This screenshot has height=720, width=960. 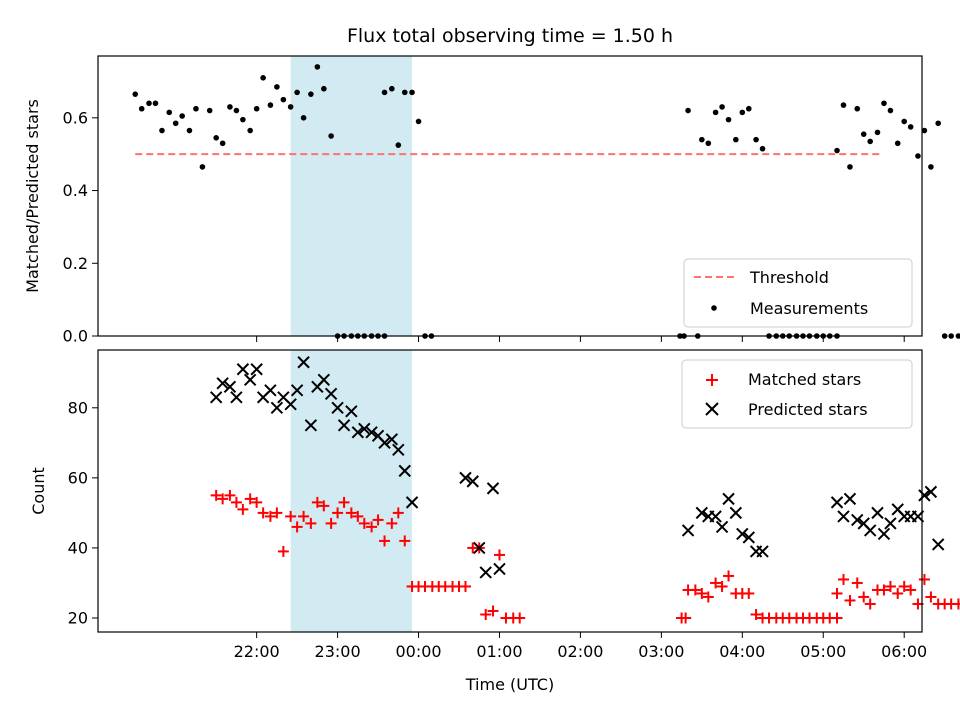 I want to click on top-ytick-label: 0.0, so click(x=75, y=336).